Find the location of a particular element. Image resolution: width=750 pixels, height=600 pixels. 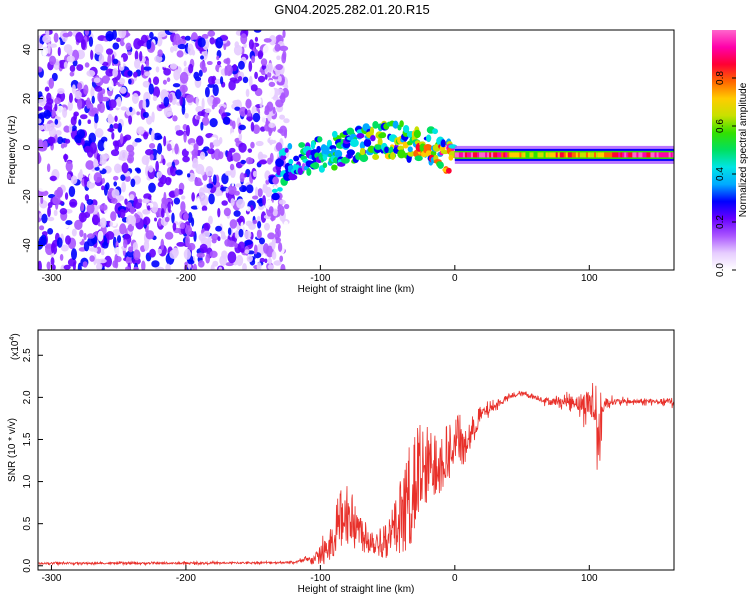

y-tick-label: 1.5 is located at coordinates (27, 439).